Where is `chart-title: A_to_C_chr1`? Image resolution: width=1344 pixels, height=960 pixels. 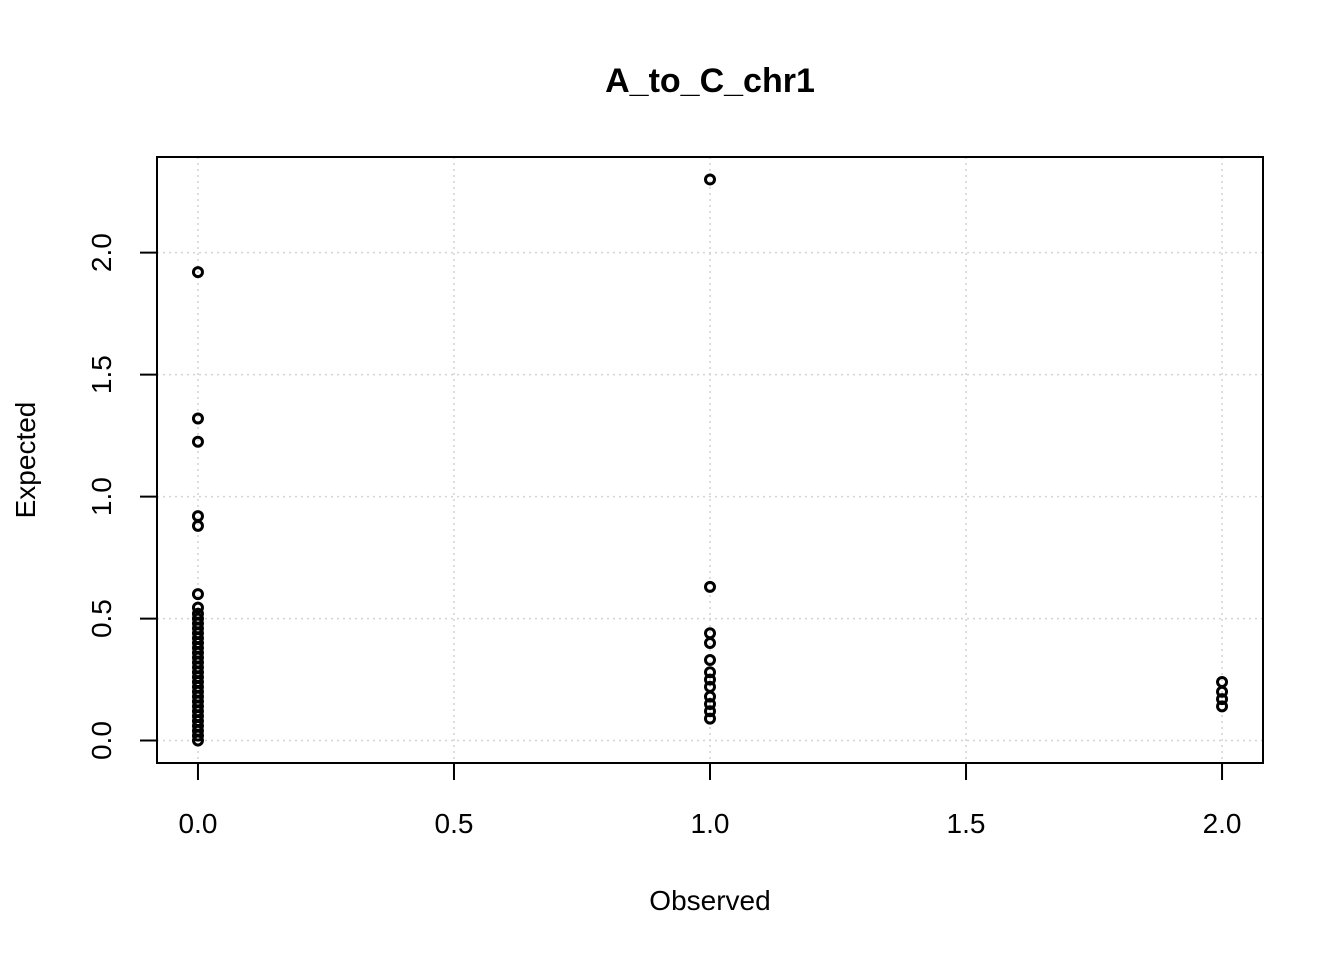 chart-title: A_to_C_chr1 is located at coordinates (710, 81).